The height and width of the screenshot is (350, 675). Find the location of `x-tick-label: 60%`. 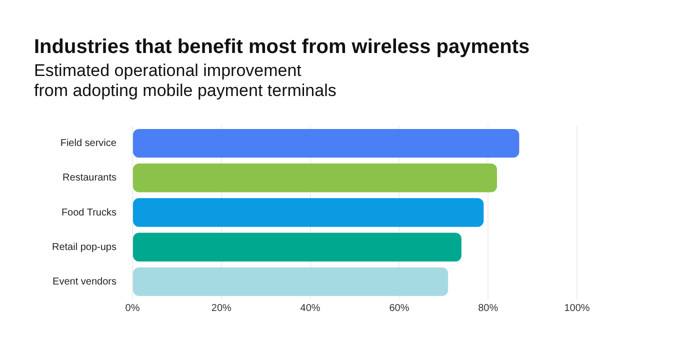

x-tick-label: 60% is located at coordinates (399, 308).